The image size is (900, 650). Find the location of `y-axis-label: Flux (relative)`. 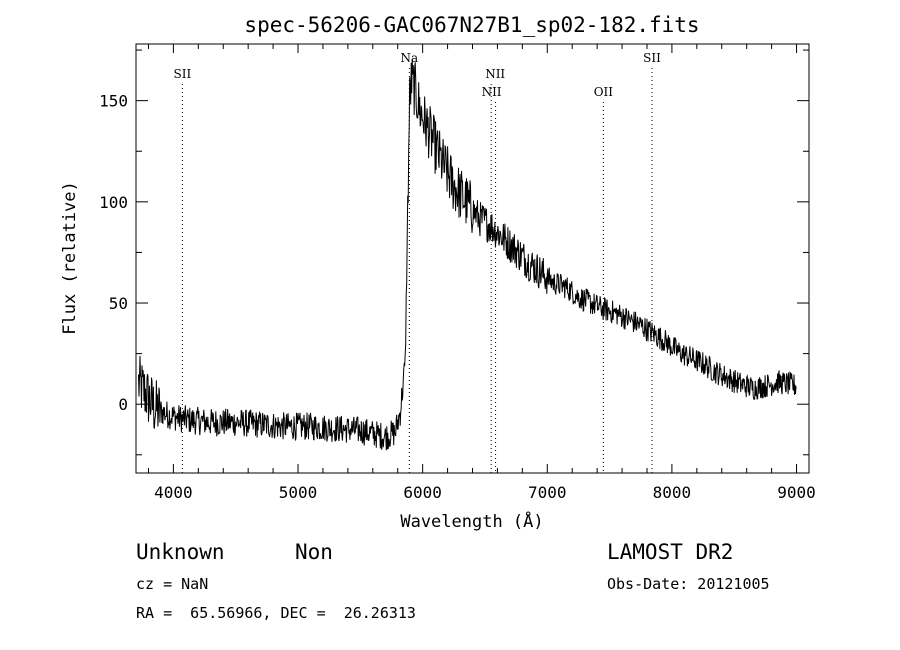

y-axis-label: Flux (relative) is located at coordinates (70, 258).